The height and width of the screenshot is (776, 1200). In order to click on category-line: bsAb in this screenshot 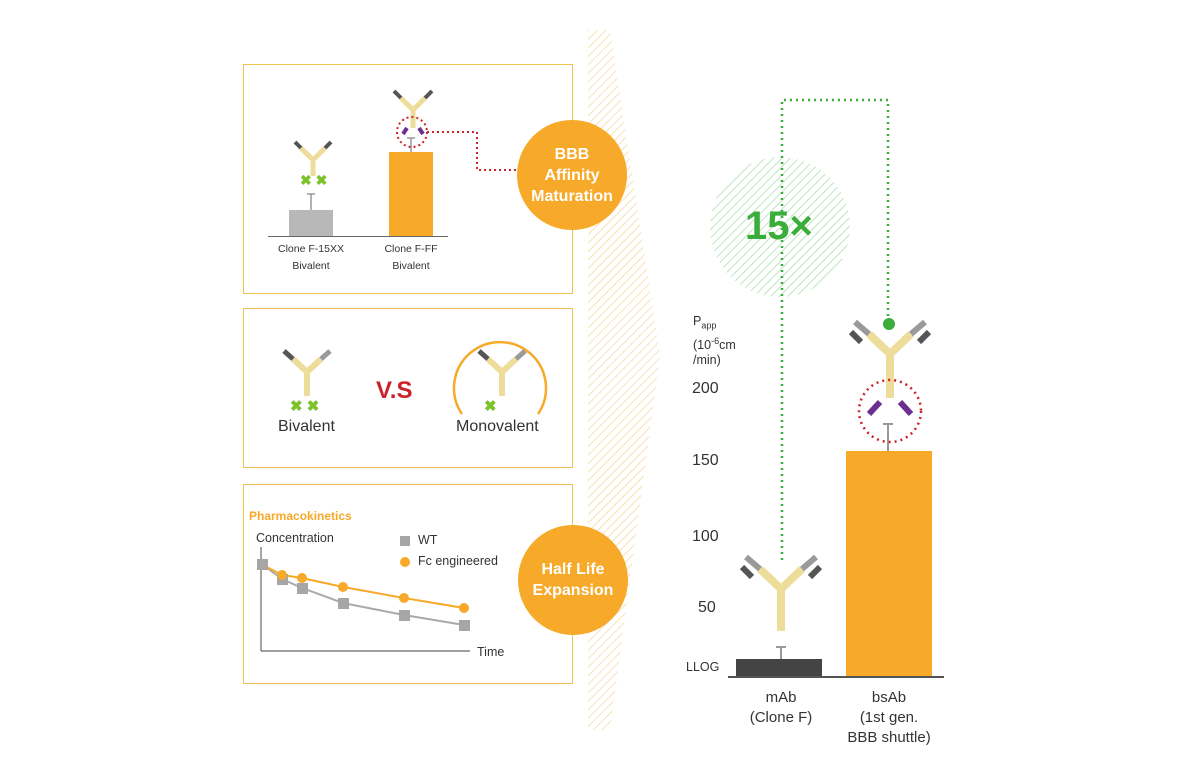, I will do `click(889, 697)`.